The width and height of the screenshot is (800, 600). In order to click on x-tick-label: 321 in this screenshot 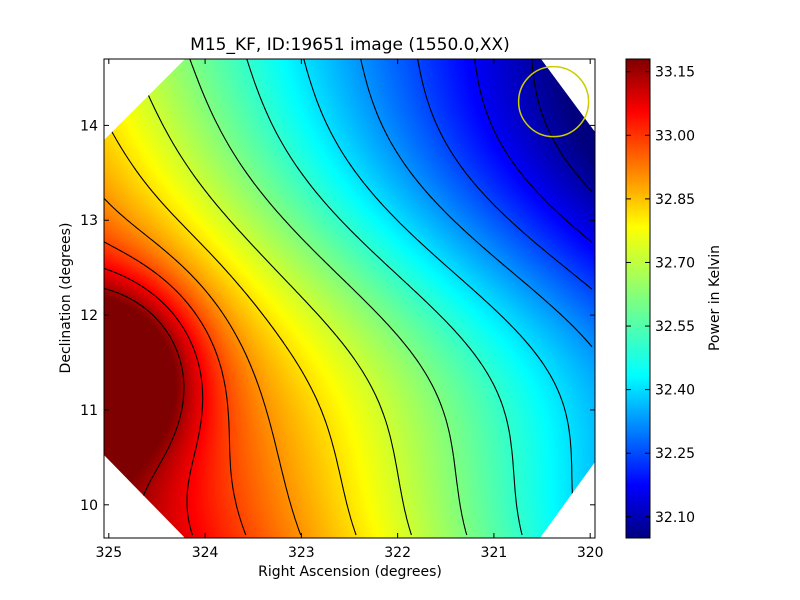, I will do `click(494, 553)`.